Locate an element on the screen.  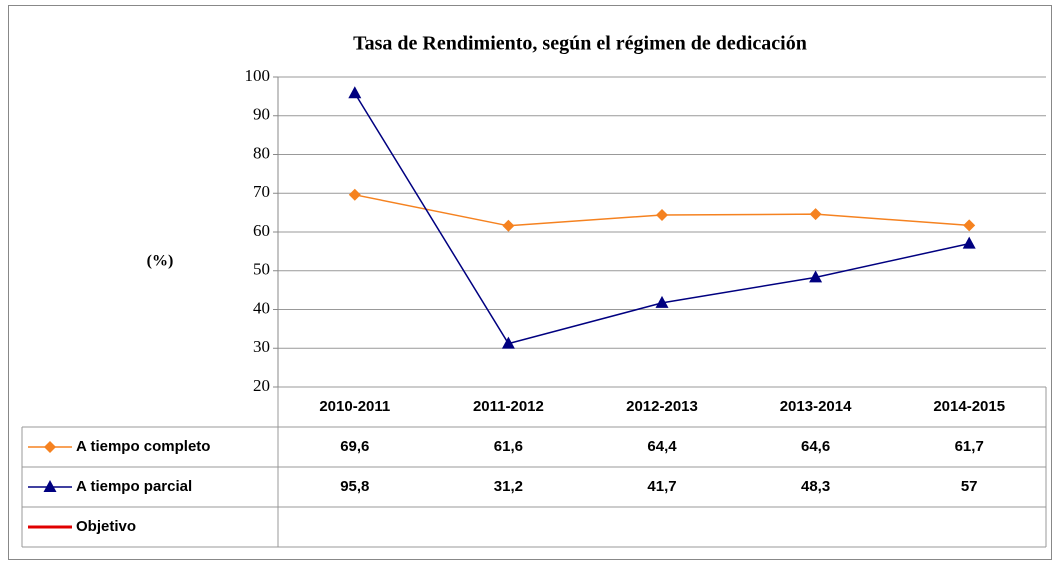
y-tick-label: 20 is located at coordinates (261, 385).